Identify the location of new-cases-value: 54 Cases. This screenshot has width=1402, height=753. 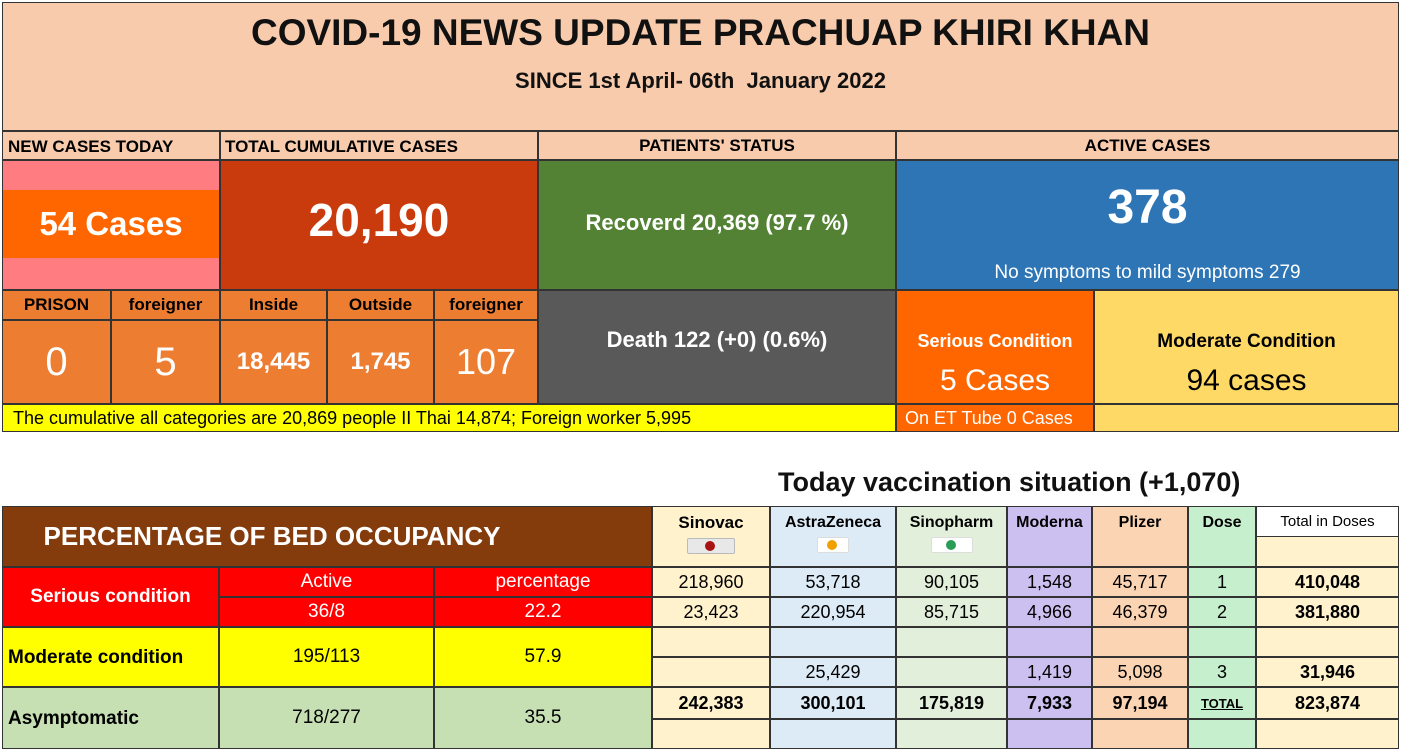
(111, 224).